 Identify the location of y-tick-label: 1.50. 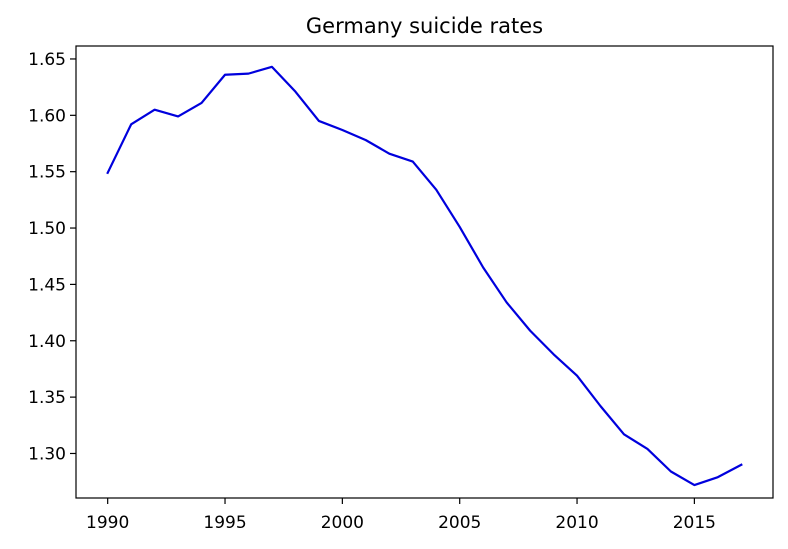
(47, 229).